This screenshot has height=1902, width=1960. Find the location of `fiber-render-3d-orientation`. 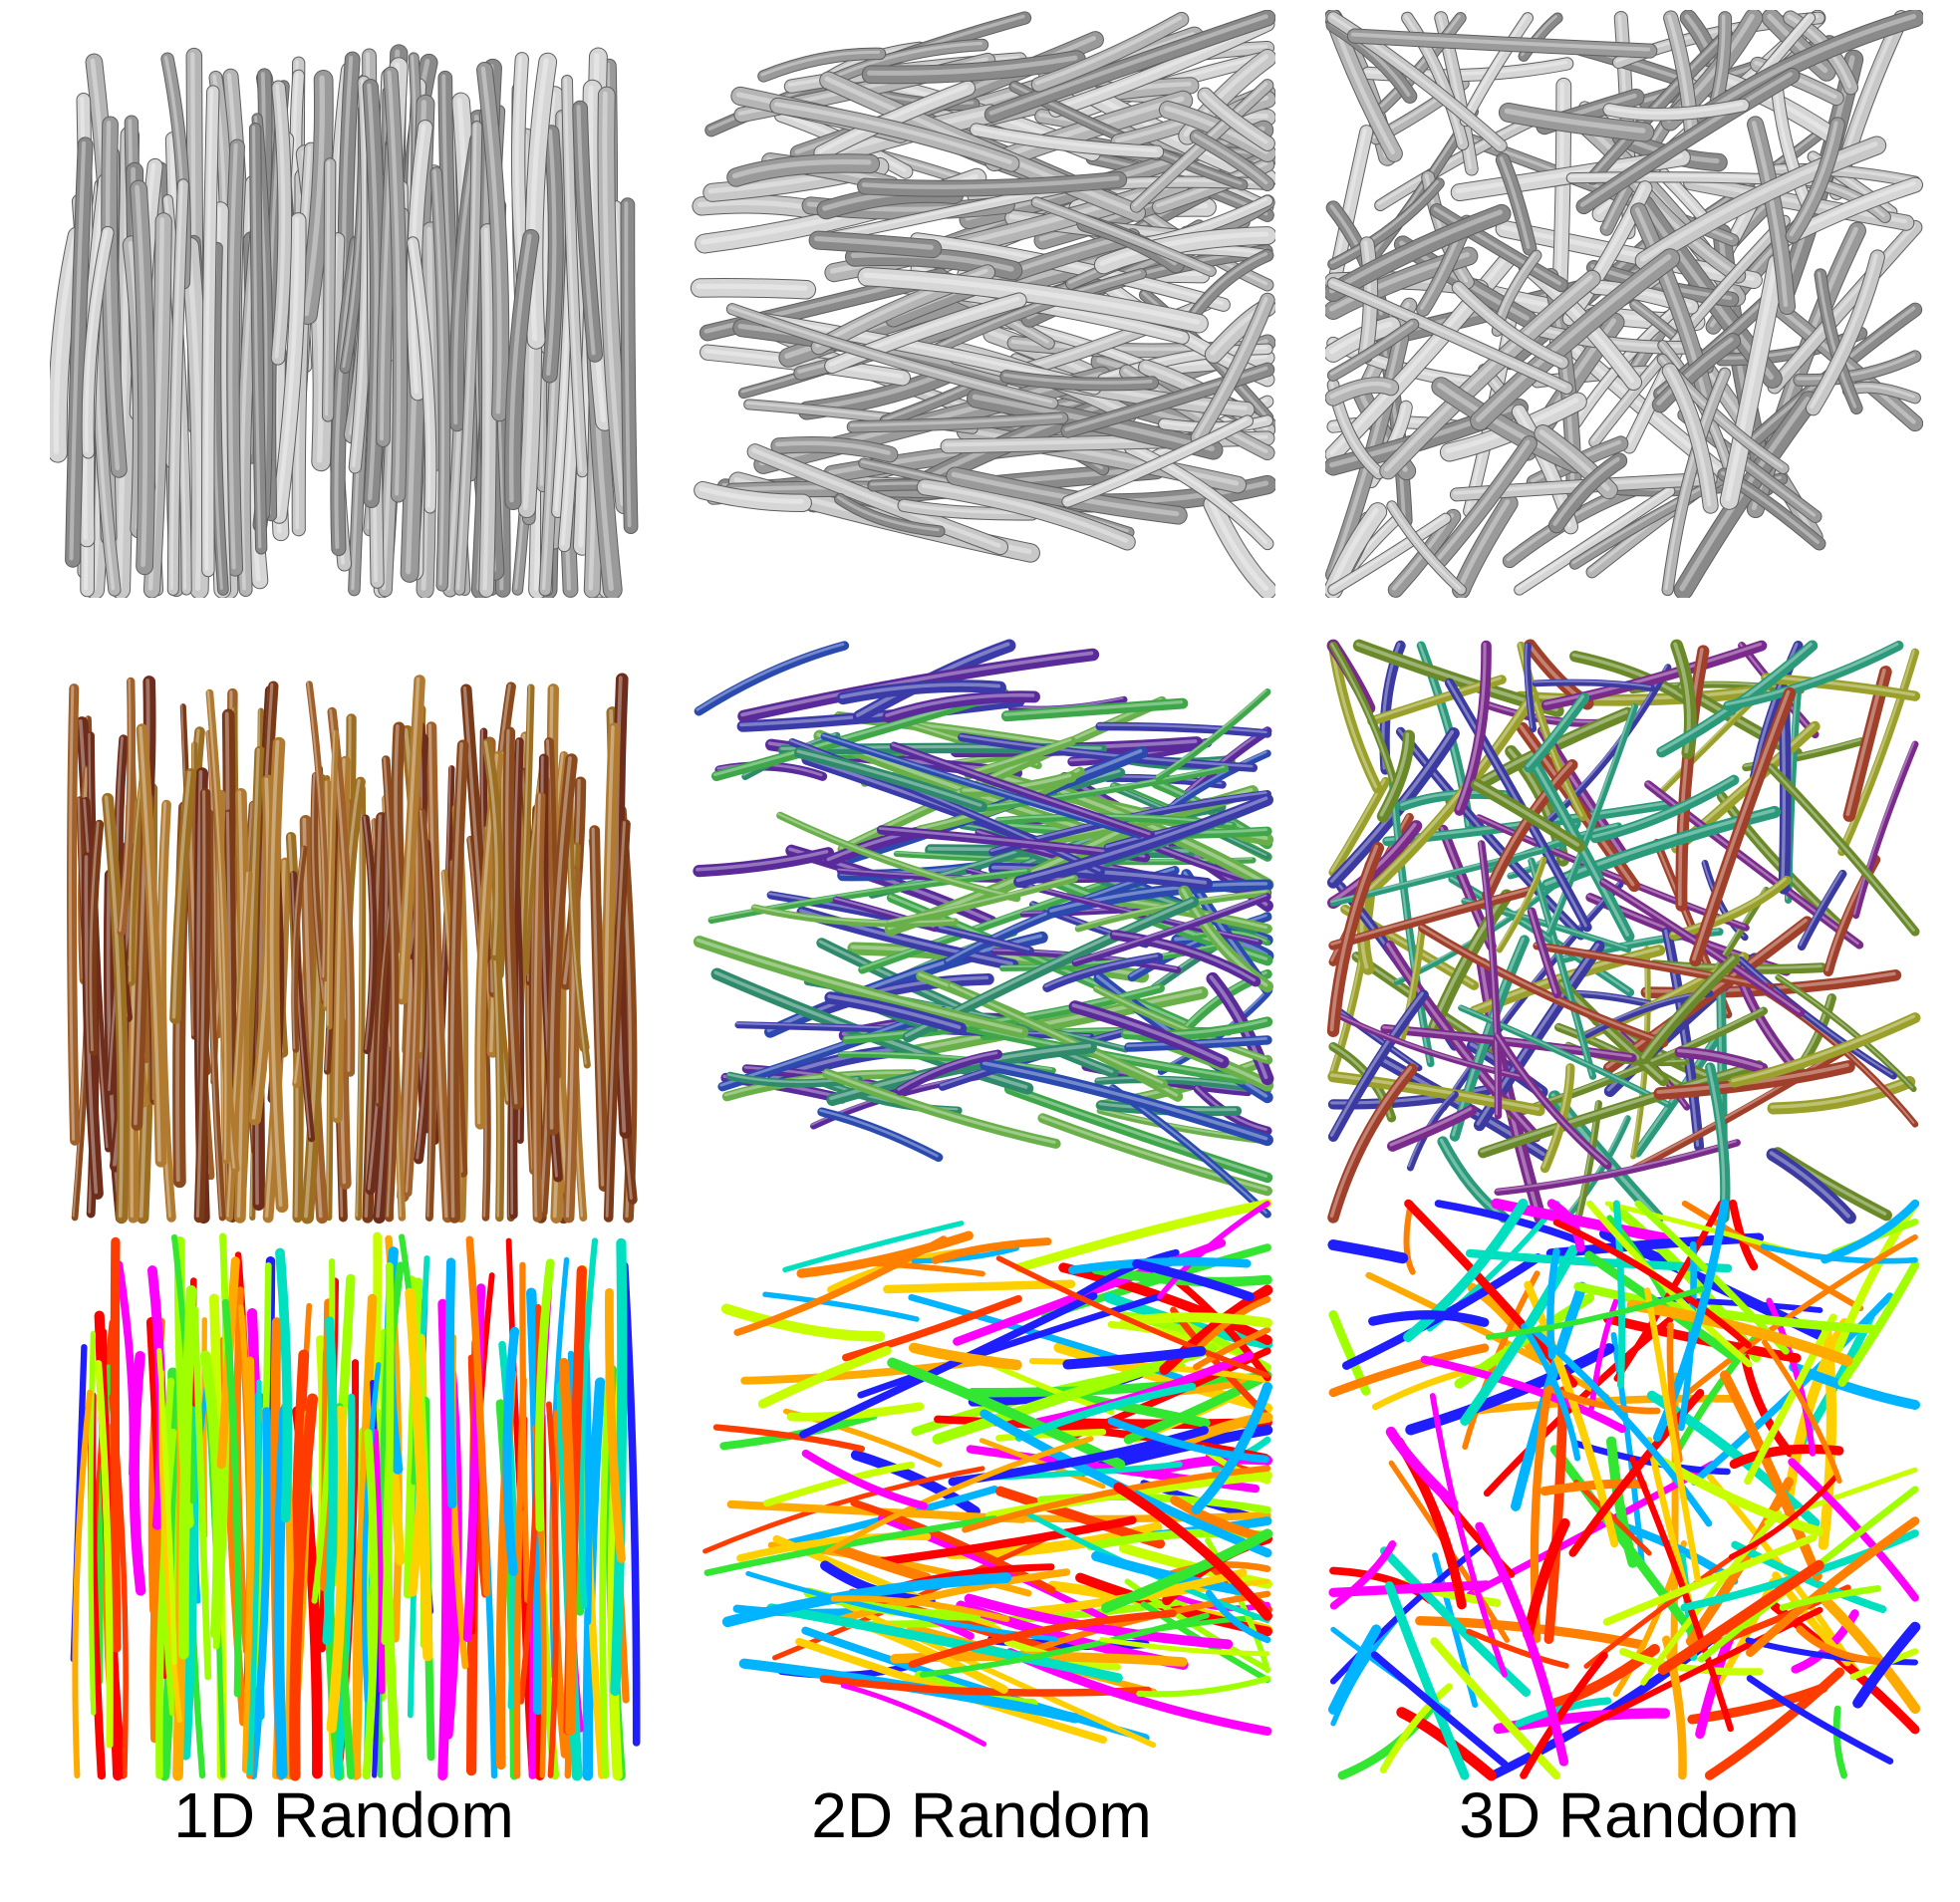

fiber-render-3d-orientation is located at coordinates (1623, 931).